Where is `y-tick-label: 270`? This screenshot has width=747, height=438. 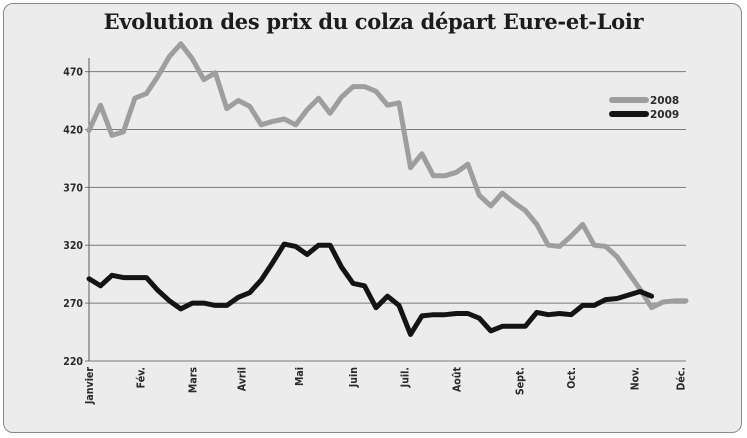 y-tick-label: 270 is located at coordinates (73, 304).